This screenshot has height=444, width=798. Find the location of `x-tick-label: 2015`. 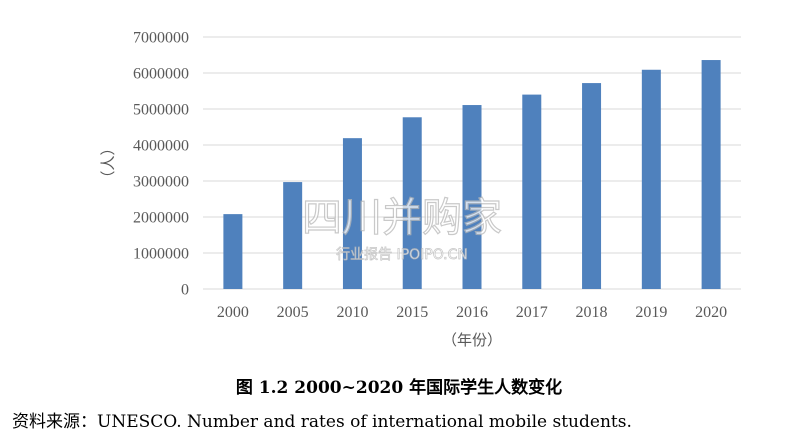

x-tick-label: 2015 is located at coordinates (412, 312).